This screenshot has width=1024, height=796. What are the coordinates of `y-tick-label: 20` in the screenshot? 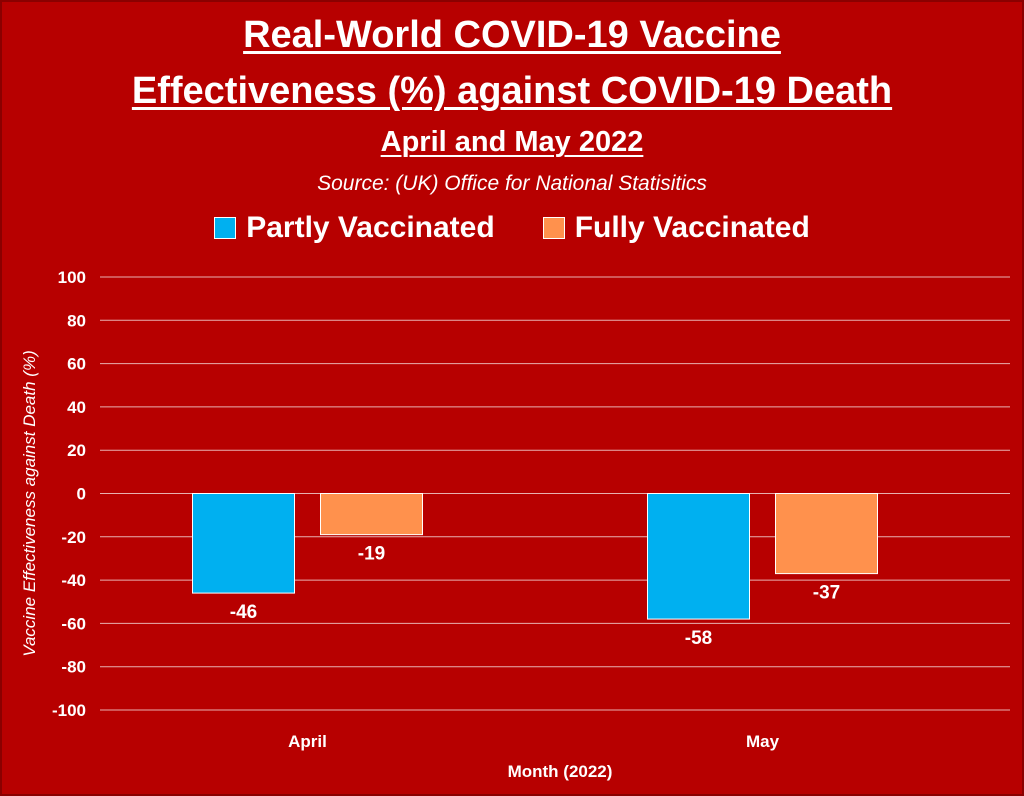 It's located at (76, 450).